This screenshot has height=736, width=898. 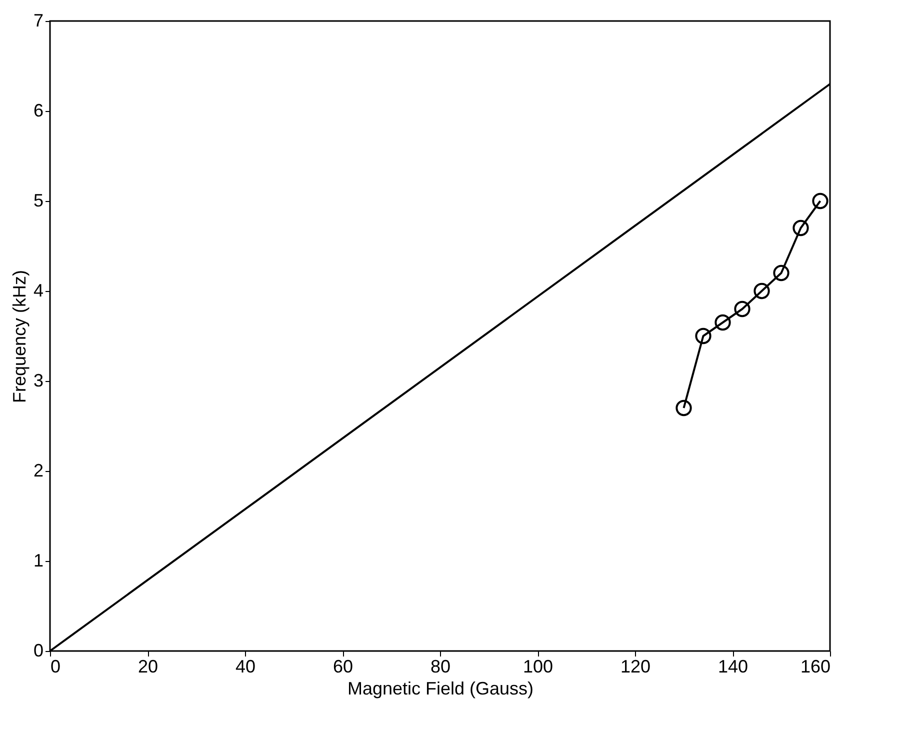 What do you see at coordinates (55, 666) in the screenshot?
I see `x-tick-label: 0` at bounding box center [55, 666].